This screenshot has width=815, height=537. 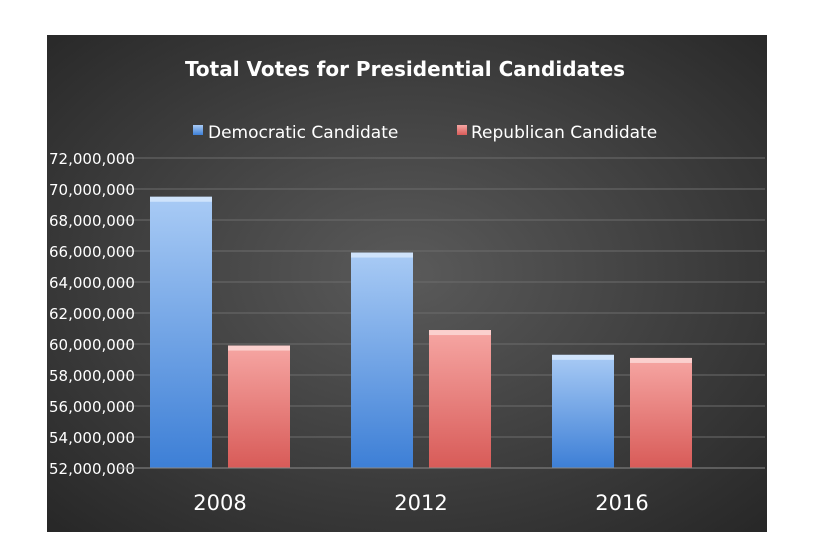 I want to click on legend-item-republican: Republican Candidate, so click(x=557, y=133).